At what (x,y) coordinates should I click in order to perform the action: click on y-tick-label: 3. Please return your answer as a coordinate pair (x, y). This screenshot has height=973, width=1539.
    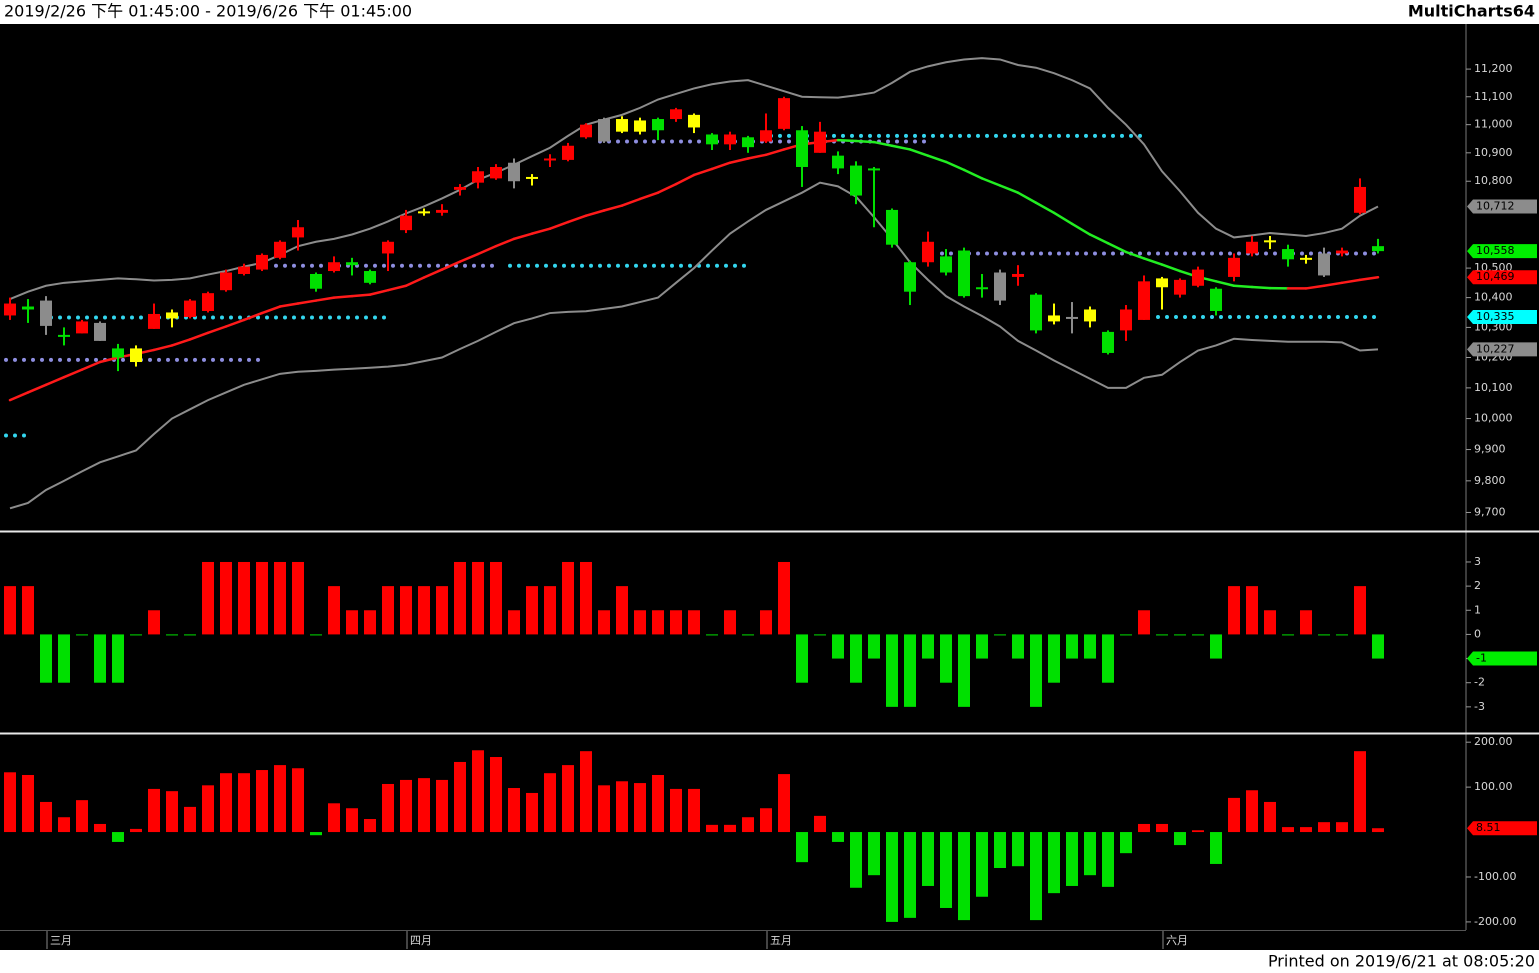
    Looking at the image, I should click on (1477, 561).